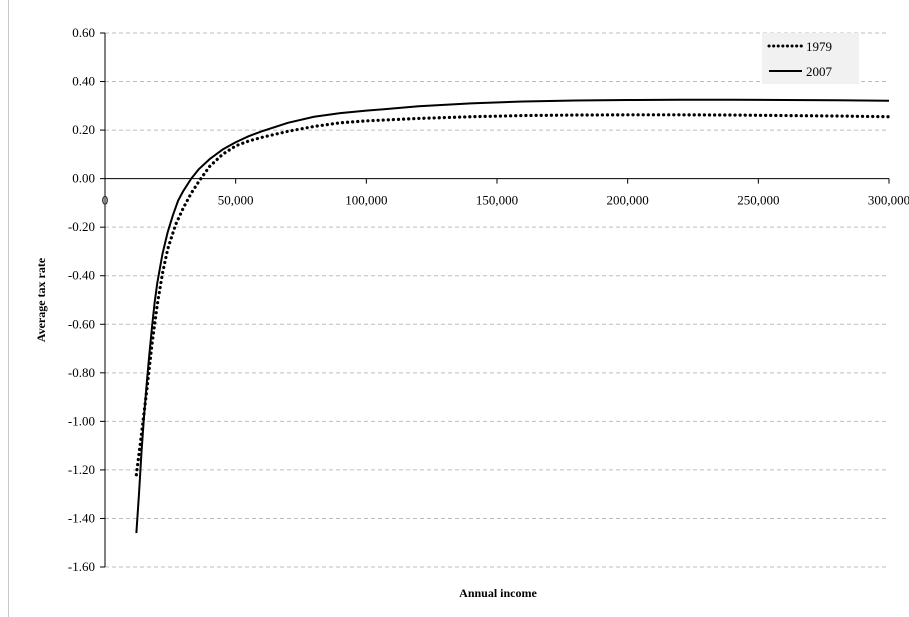 The width and height of the screenshot is (909, 617). I want to click on x-axis-title: Annual income, so click(498, 593).